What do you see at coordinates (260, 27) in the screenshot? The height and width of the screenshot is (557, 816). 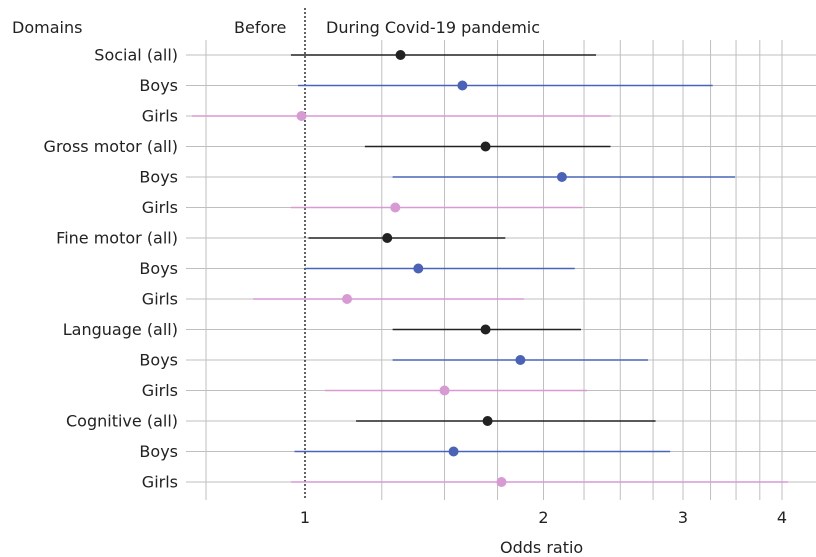 I see `before-header: Before` at bounding box center [260, 27].